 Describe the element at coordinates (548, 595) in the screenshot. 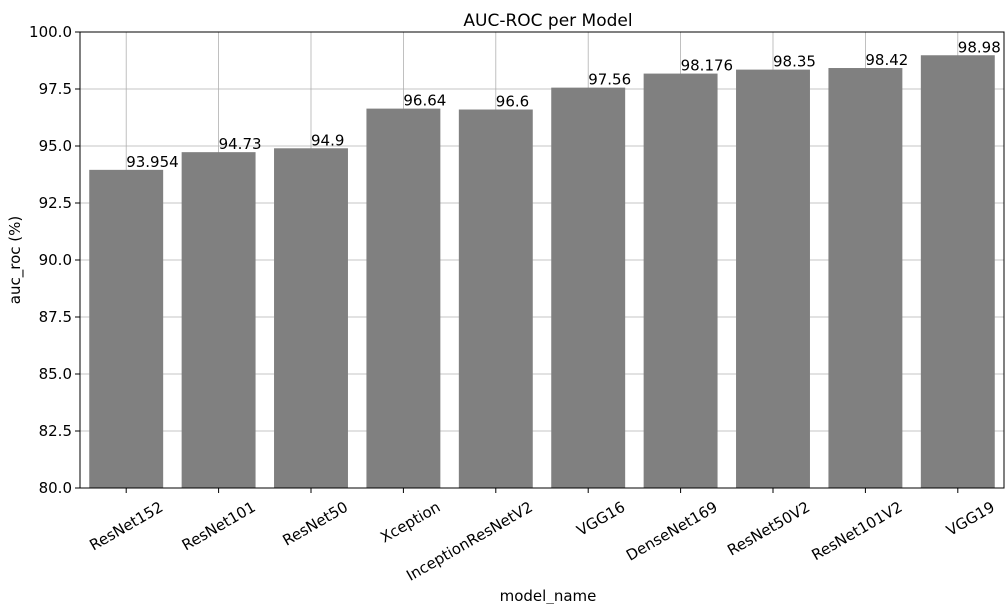

I see `x-axis-label: model_name` at that location.